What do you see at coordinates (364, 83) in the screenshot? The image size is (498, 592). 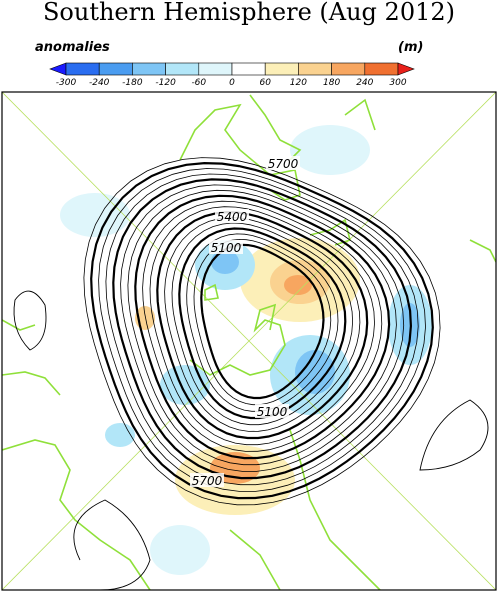 I see `colorbar-tick-label: 240` at bounding box center [364, 83].